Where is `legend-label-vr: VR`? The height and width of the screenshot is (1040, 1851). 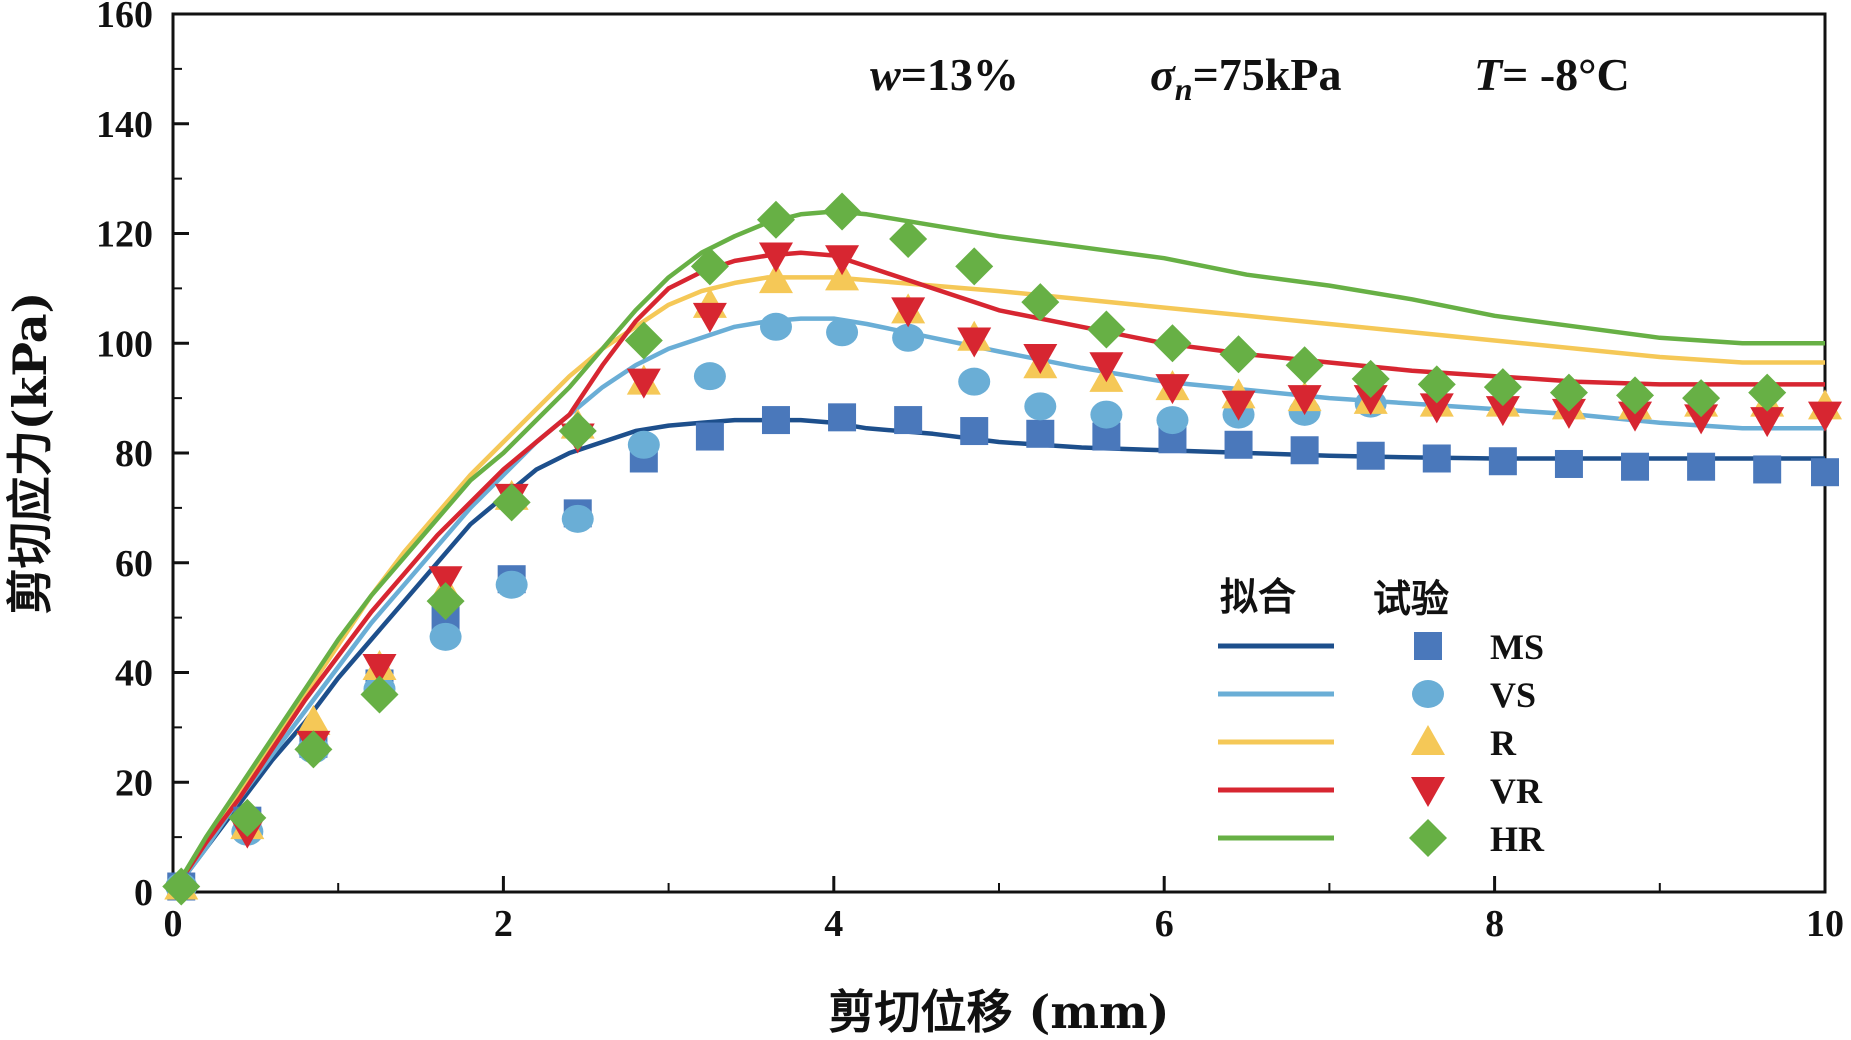
legend-label-vr: VR is located at coordinates (1516, 791).